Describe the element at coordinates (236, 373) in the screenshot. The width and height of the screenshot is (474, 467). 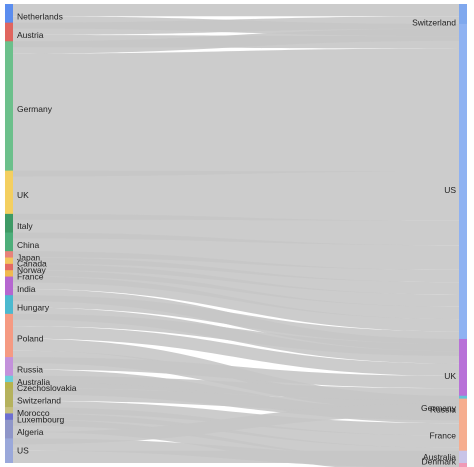
I see `link-russia-to-uk` at that location.